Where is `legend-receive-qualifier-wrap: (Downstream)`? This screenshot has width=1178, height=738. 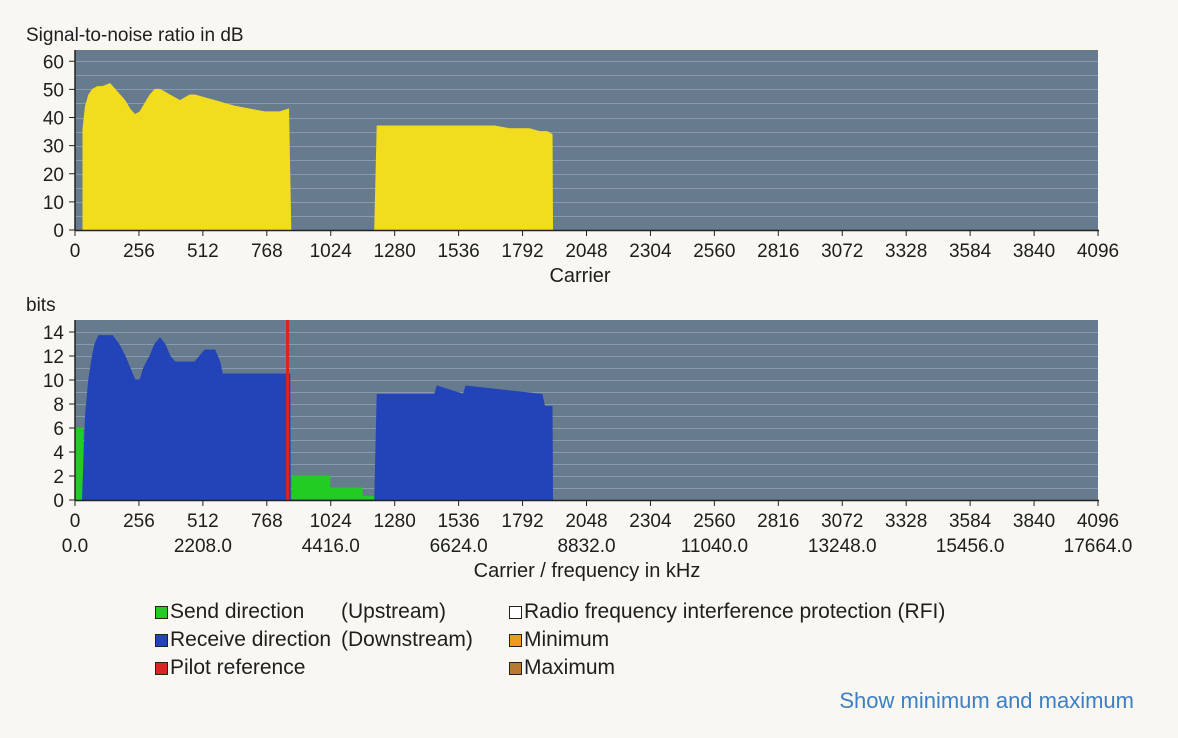
legend-receive-qualifier-wrap: (Downstream) is located at coordinates (425, 640).